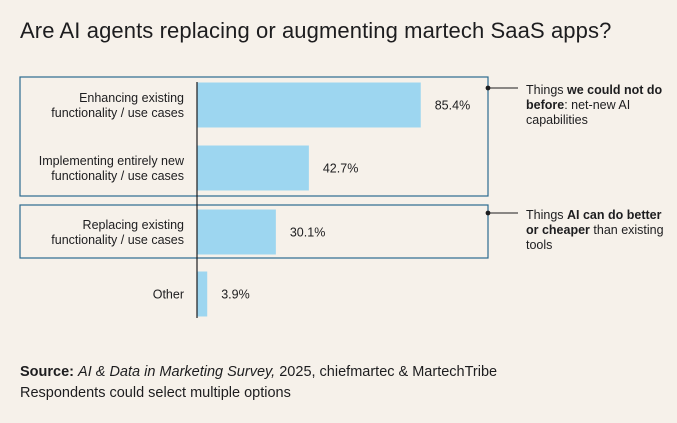 The image size is (677, 423). What do you see at coordinates (594, 222) in the screenshot?
I see `annotation-emphasis: AI can do better or cheaper` at bounding box center [594, 222].